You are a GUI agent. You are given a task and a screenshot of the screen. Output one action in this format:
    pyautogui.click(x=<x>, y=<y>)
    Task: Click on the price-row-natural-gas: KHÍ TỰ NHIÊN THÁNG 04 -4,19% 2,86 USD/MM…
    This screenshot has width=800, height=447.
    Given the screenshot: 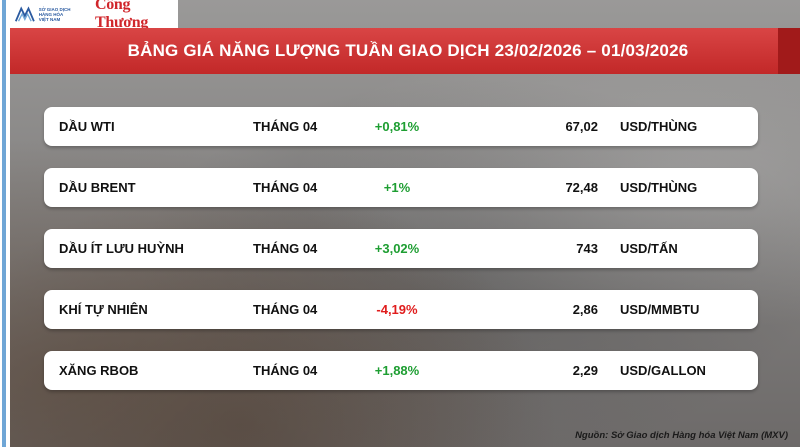 What is the action you would take?
    pyautogui.click(x=401, y=309)
    